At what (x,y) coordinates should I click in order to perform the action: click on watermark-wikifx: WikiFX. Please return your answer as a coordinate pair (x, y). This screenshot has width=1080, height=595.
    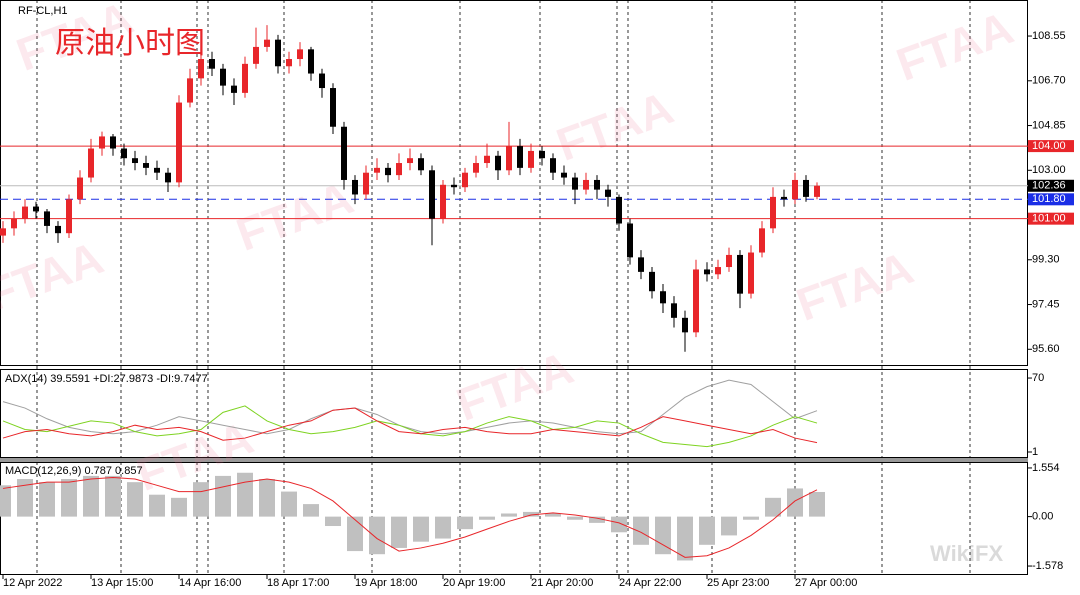
    Looking at the image, I should click on (966, 553).